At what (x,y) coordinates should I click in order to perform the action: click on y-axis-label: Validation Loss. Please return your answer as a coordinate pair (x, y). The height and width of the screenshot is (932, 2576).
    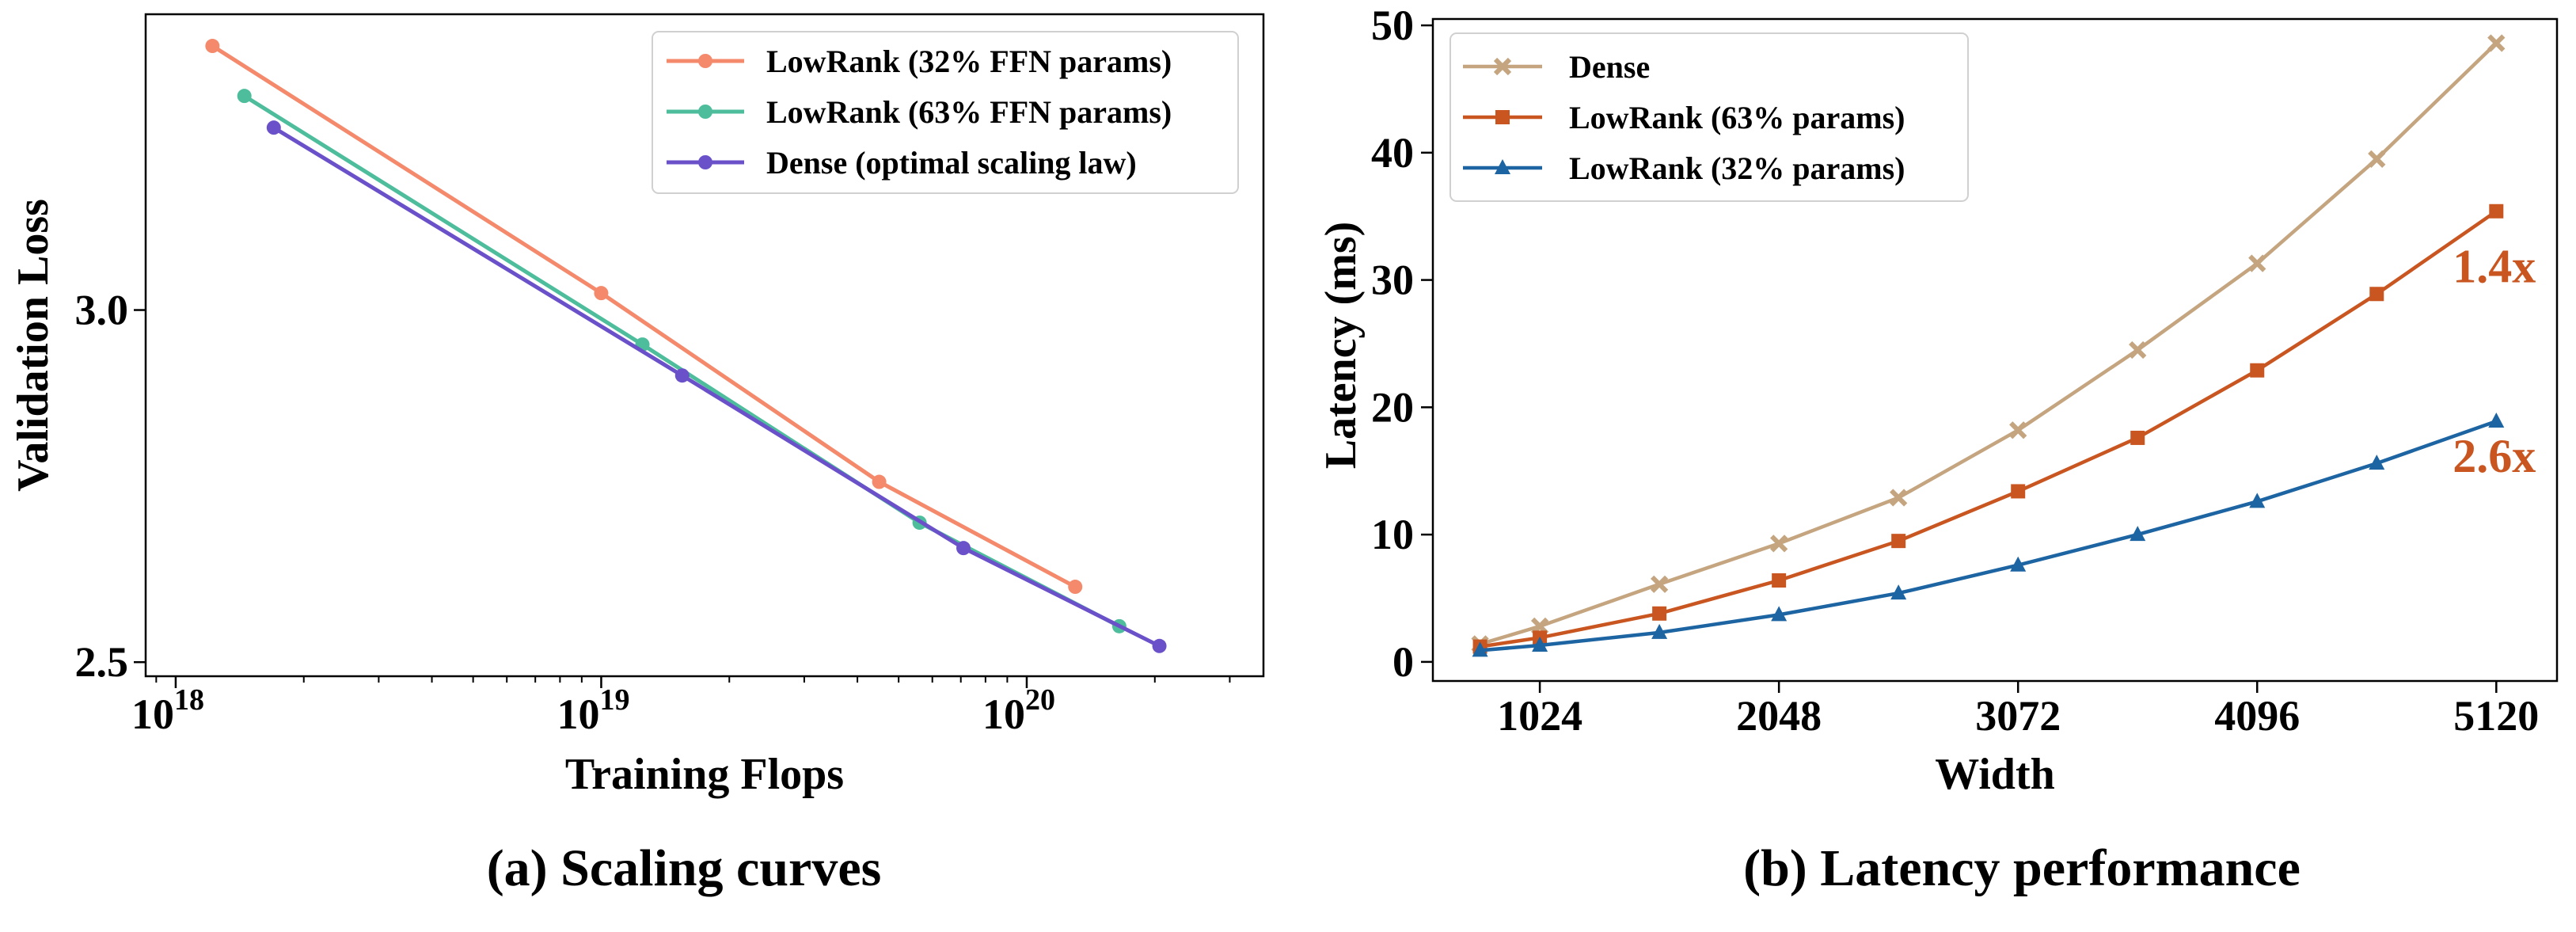
    Looking at the image, I should click on (33, 345).